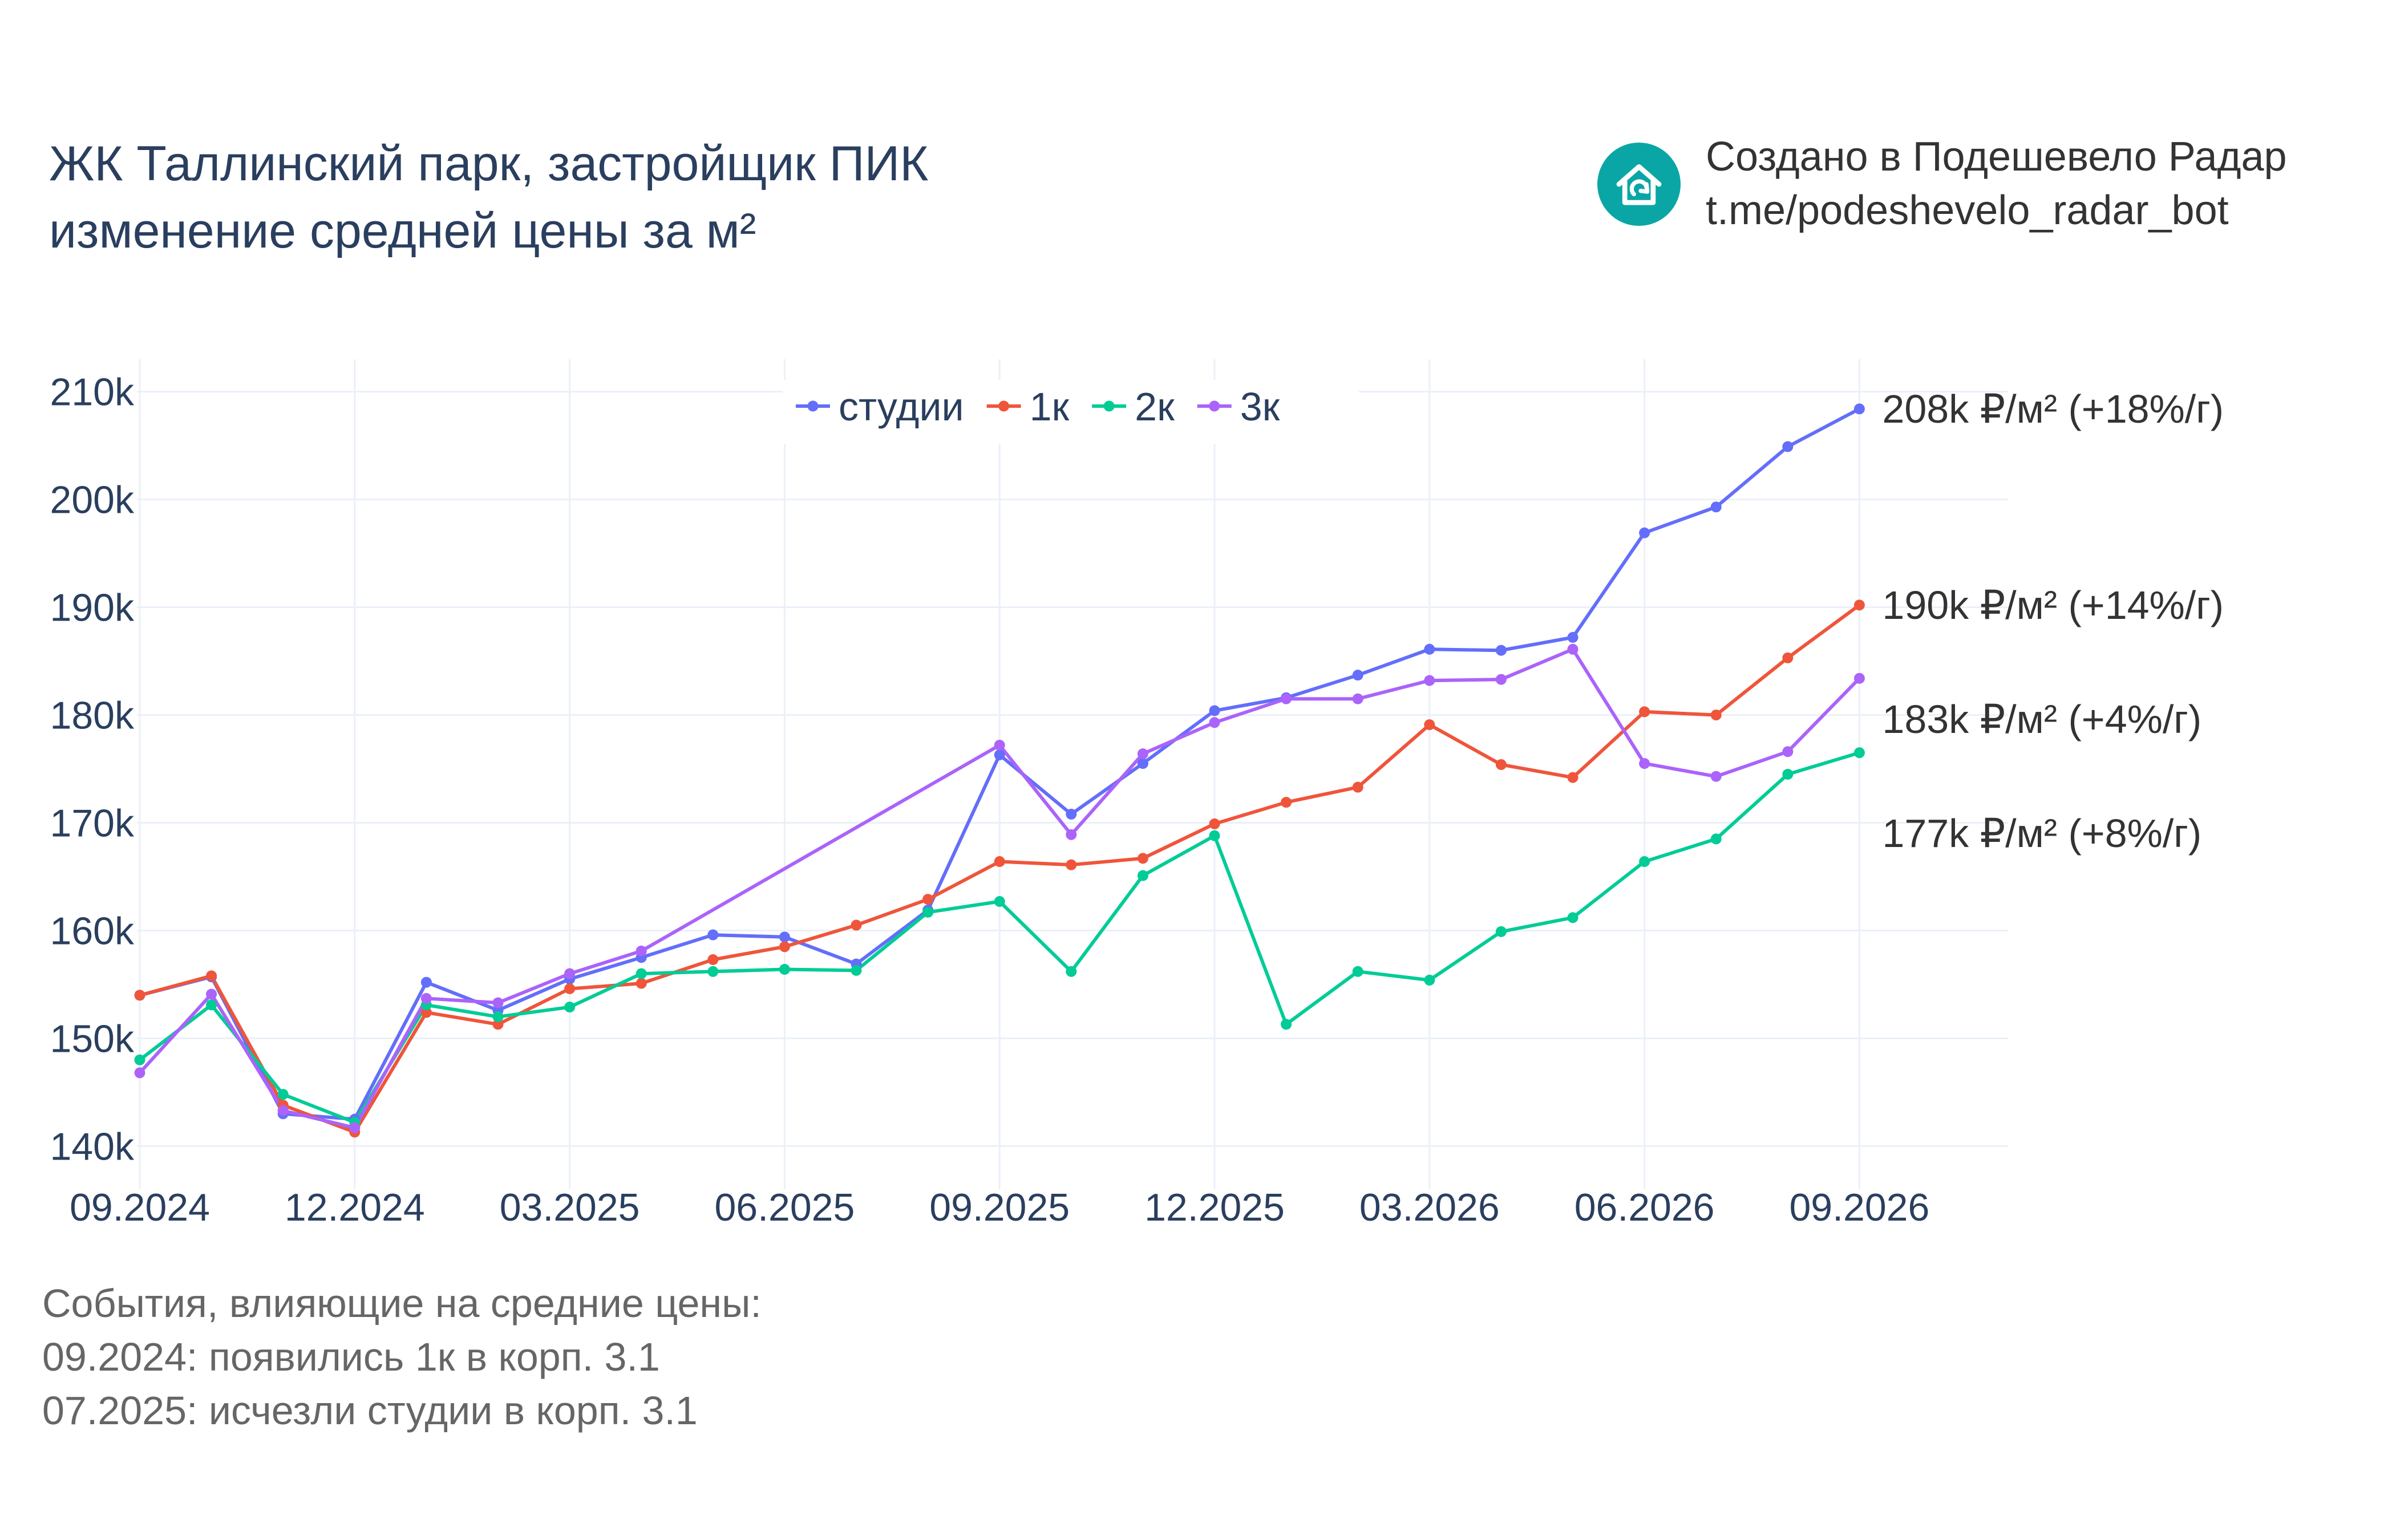 The image size is (2396, 1540). Describe the element at coordinates (570, 1207) in the screenshot. I see `x-tick-label: 03.2025` at that location.